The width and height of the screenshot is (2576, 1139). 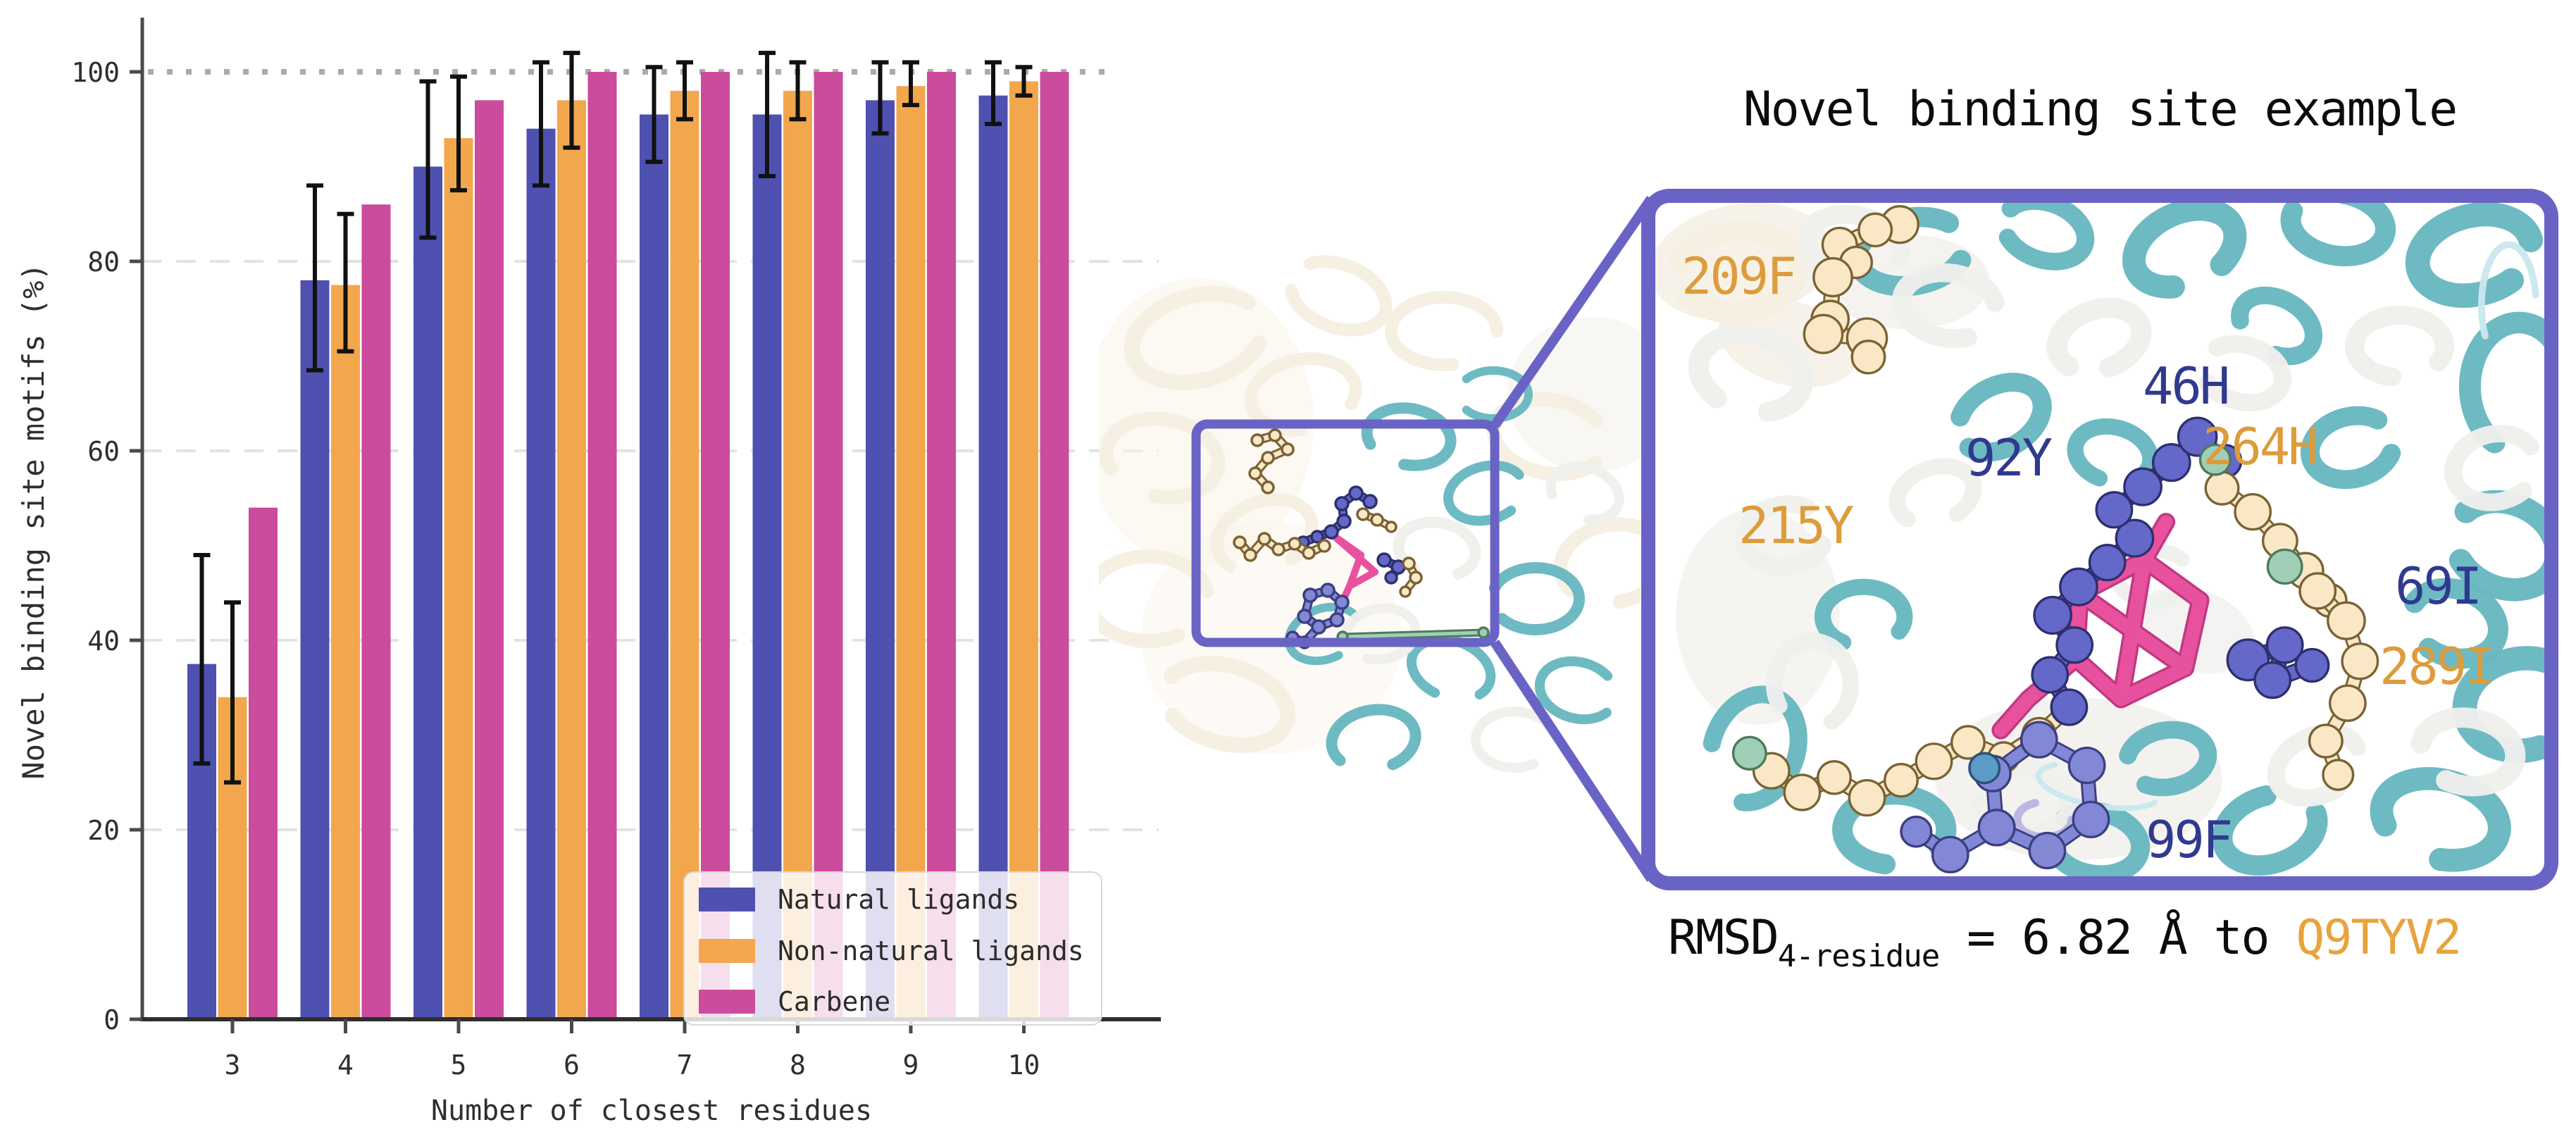 I want to click on stick, so click(x=1413, y=634).